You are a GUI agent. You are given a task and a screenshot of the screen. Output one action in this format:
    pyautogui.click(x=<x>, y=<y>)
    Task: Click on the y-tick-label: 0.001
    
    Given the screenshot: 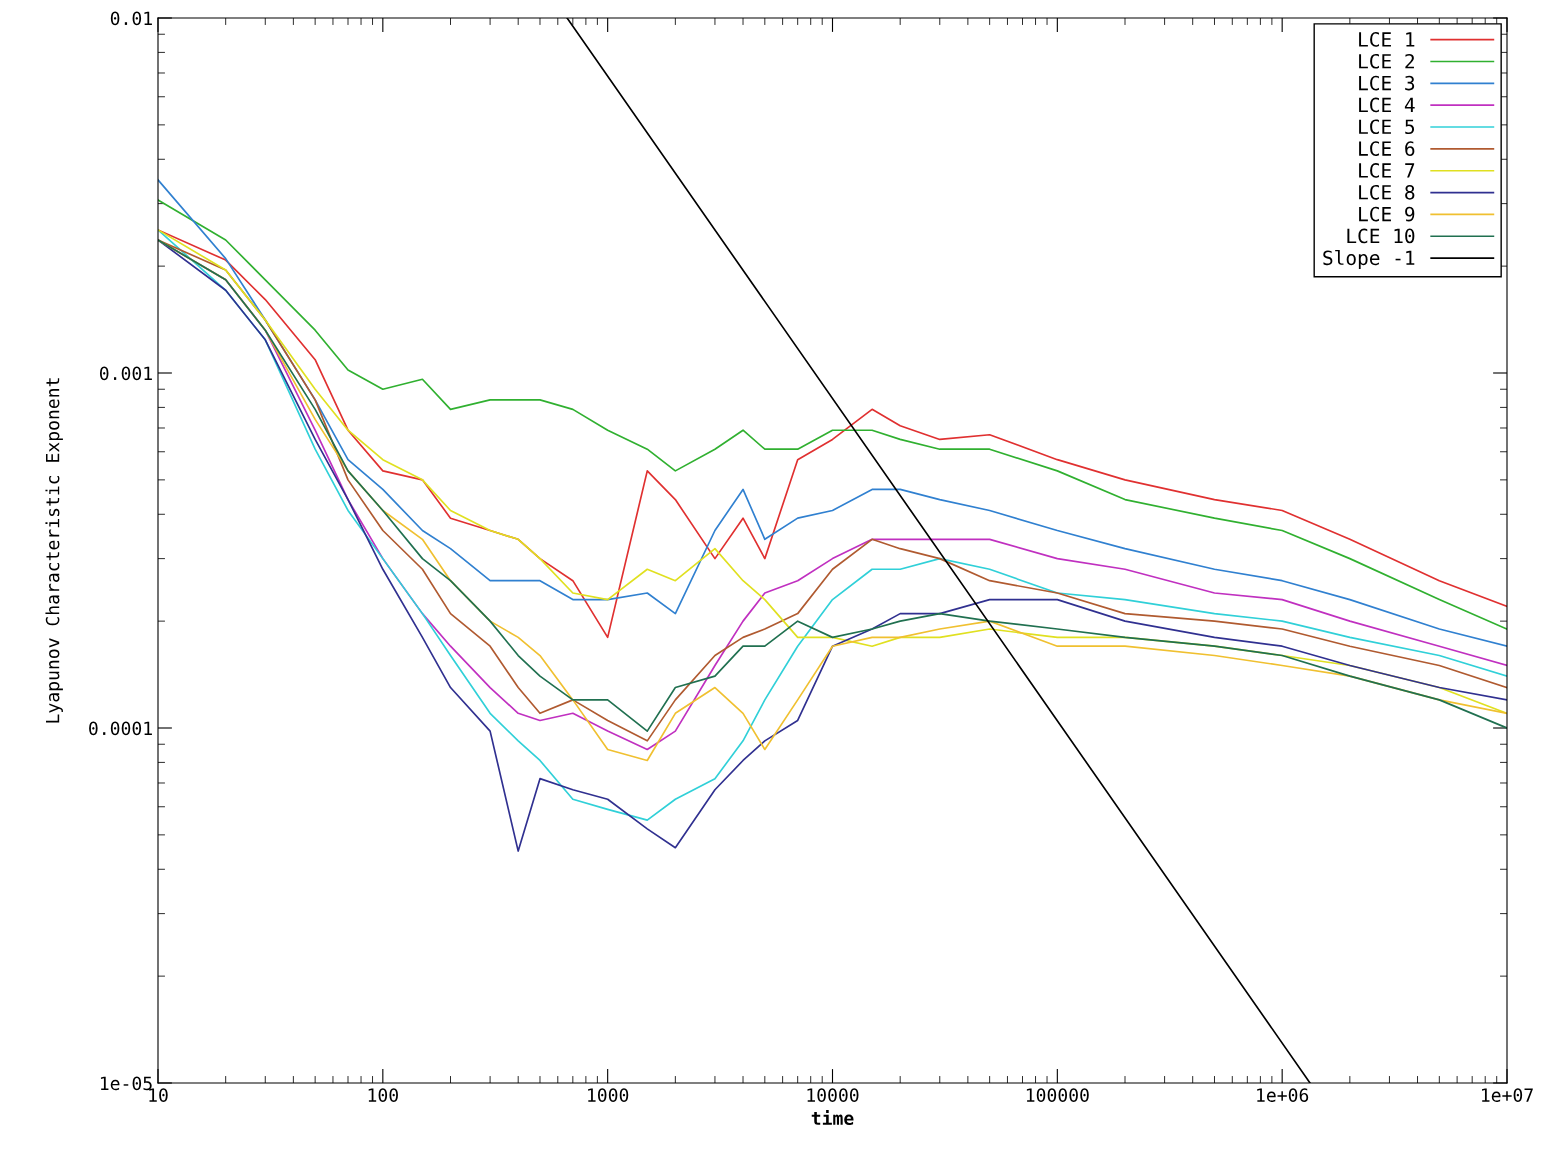 What is the action you would take?
    pyautogui.click(x=125, y=373)
    